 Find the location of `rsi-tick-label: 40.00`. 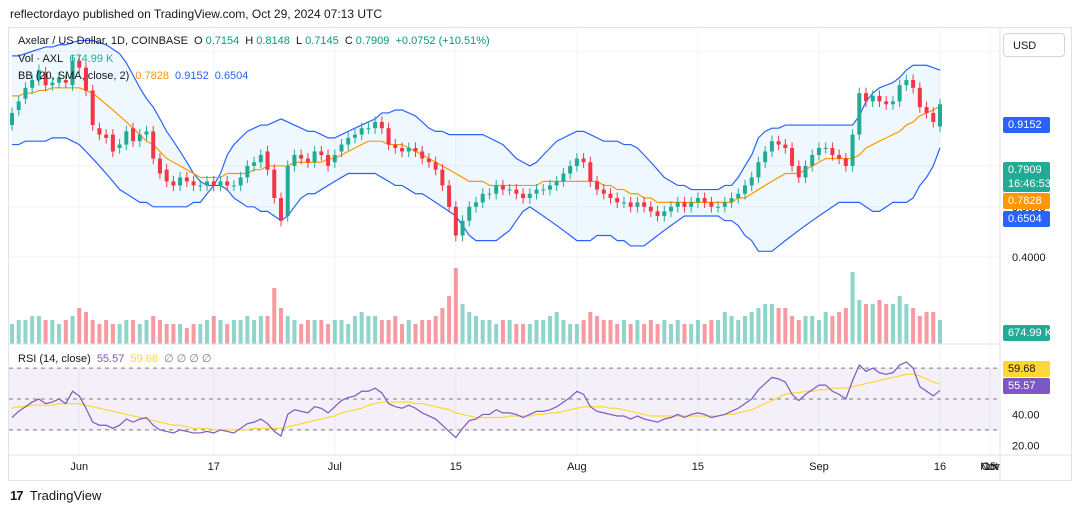

rsi-tick-label: 40.00 is located at coordinates (1026, 415).